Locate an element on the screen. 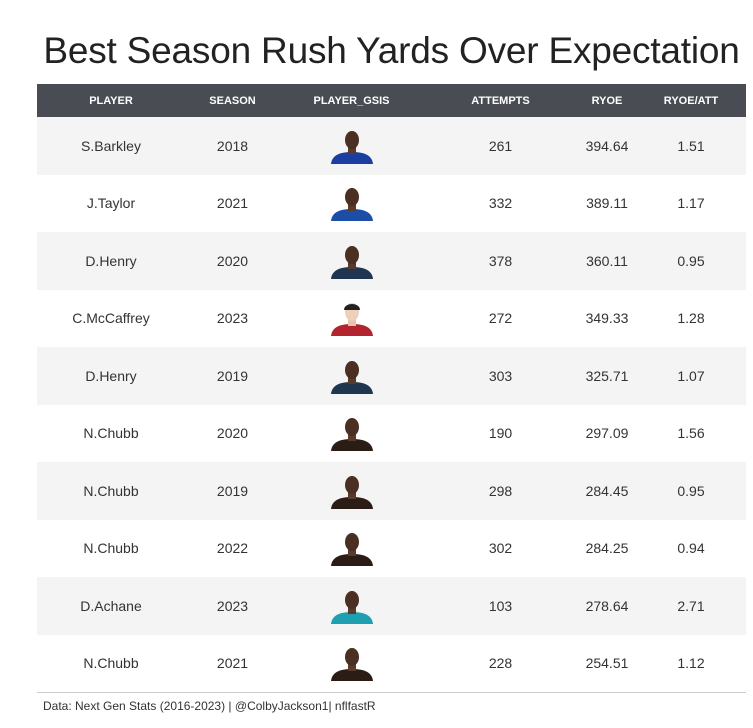 The width and height of the screenshot is (753, 728). chart-title: Best Season Rush Yards Over Expectation is located at coordinates (391, 50).